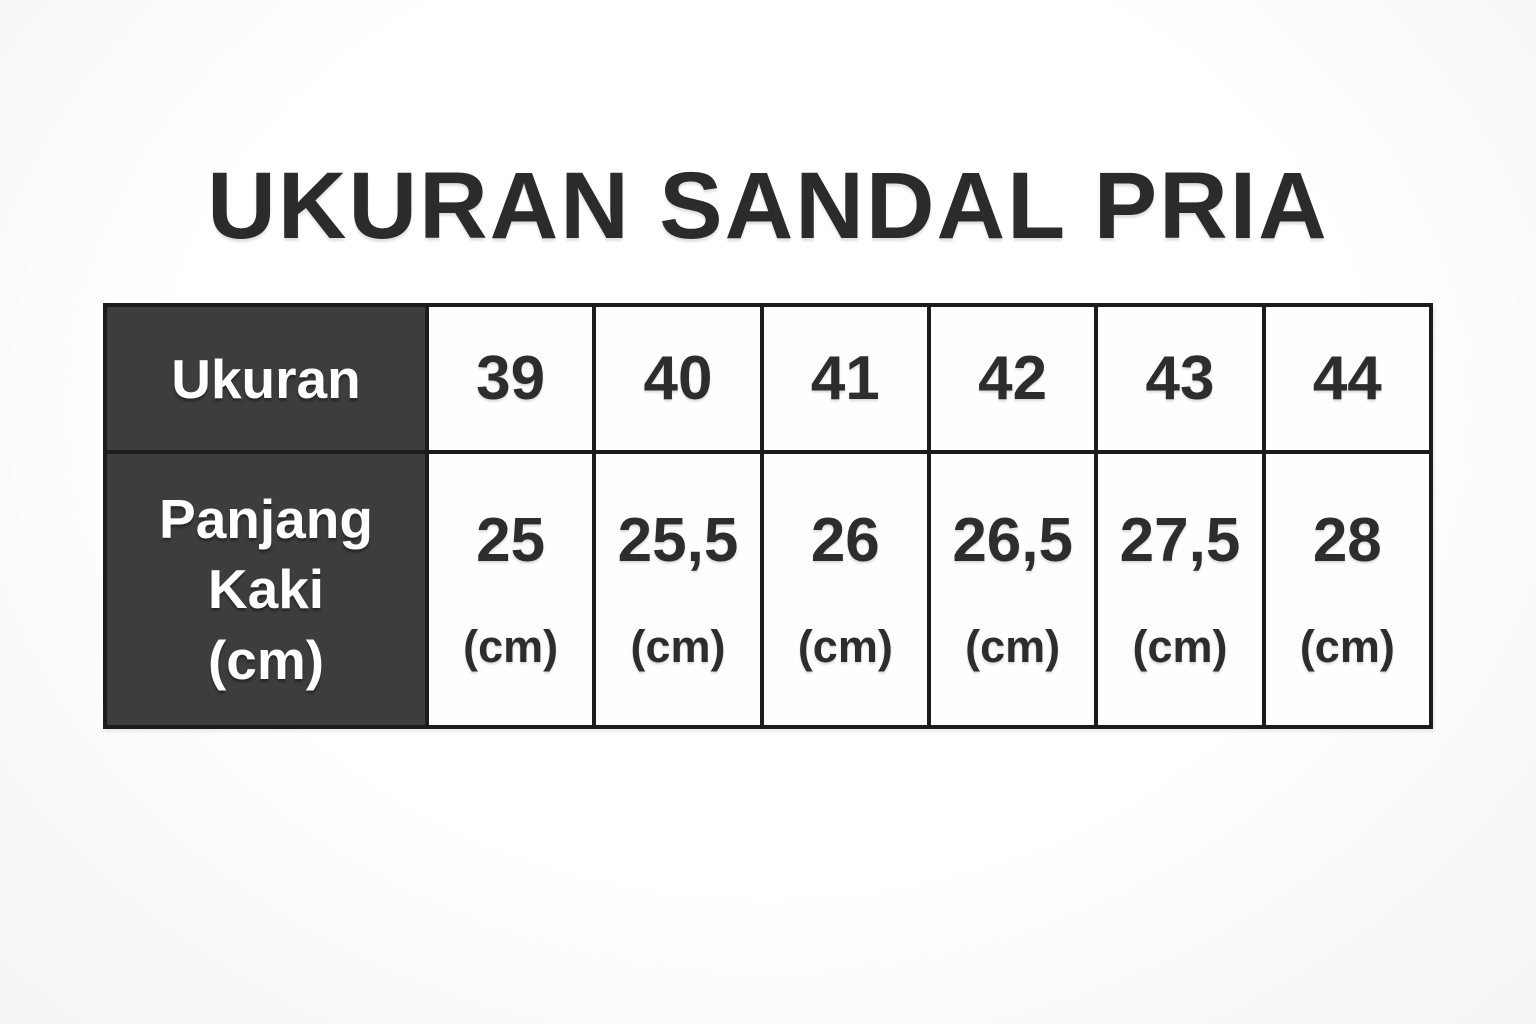 Image resolution: width=1536 pixels, height=1024 pixels. Describe the element at coordinates (1180, 540) in the screenshot. I see `length-value: 27,5` at that location.